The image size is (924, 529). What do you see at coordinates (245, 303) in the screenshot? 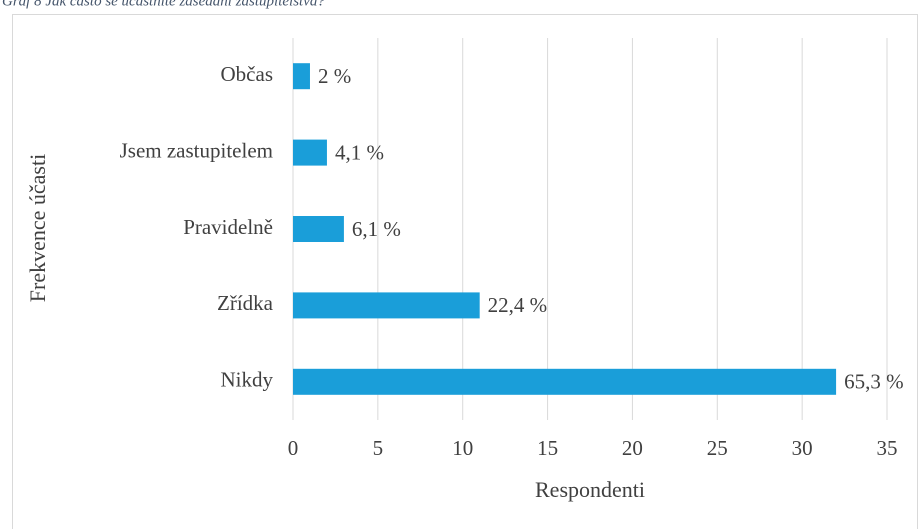
I see `y-tick-label: Zřídka` at bounding box center [245, 303].